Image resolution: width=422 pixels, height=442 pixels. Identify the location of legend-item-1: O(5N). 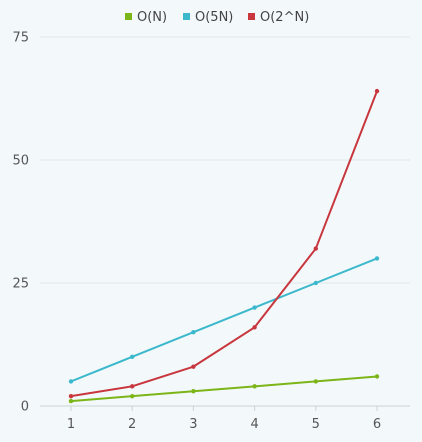
(208, 17).